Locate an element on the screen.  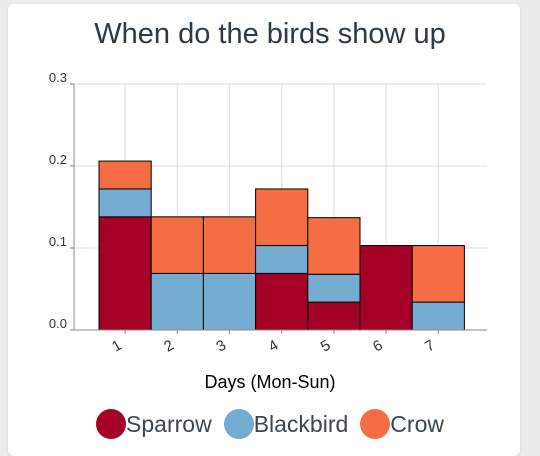
chart-title: When do the birds show up is located at coordinates (270, 34).